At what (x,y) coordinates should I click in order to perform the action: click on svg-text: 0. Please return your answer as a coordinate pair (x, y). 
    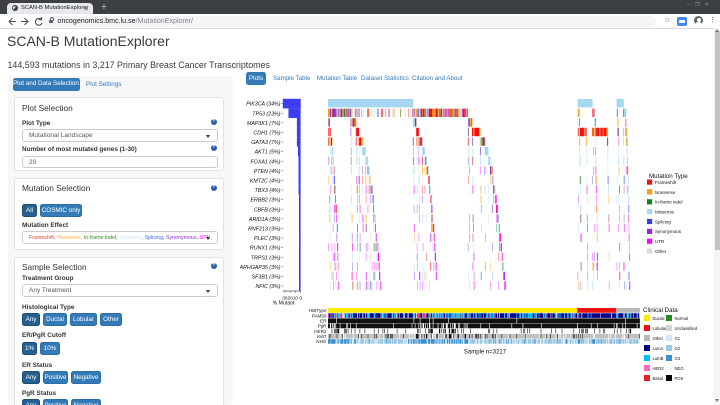
    Looking at the image, I should click on (300, 297).